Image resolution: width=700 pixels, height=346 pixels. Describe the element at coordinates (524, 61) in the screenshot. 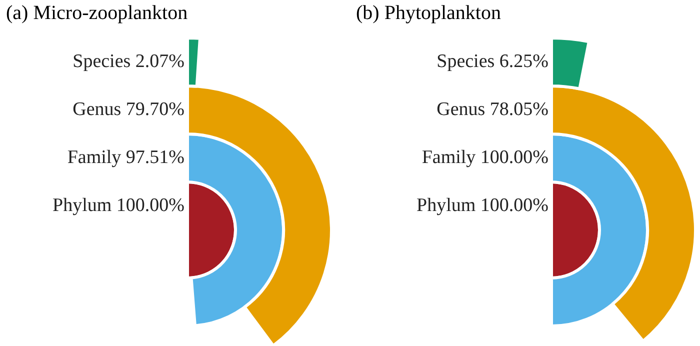

I see `data-label: 6.25%` at that location.